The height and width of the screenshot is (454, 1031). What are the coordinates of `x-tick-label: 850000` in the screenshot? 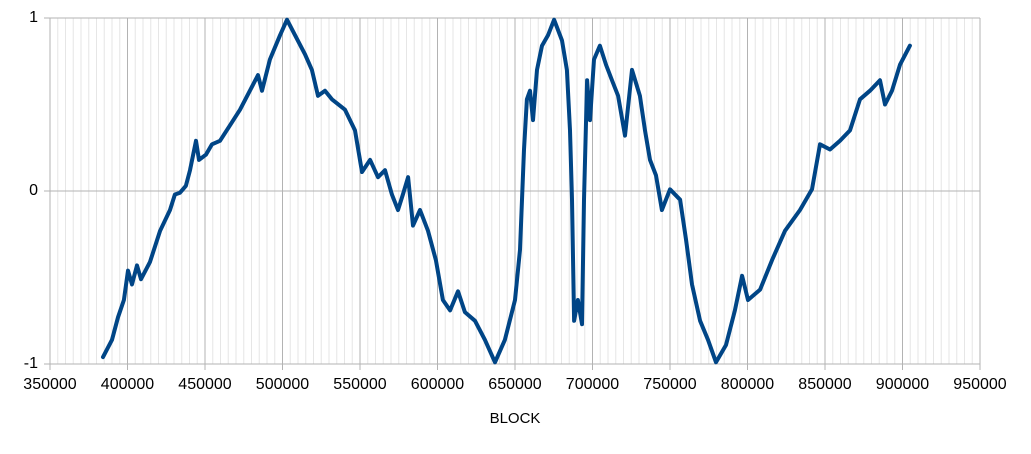 It's located at (824, 384).